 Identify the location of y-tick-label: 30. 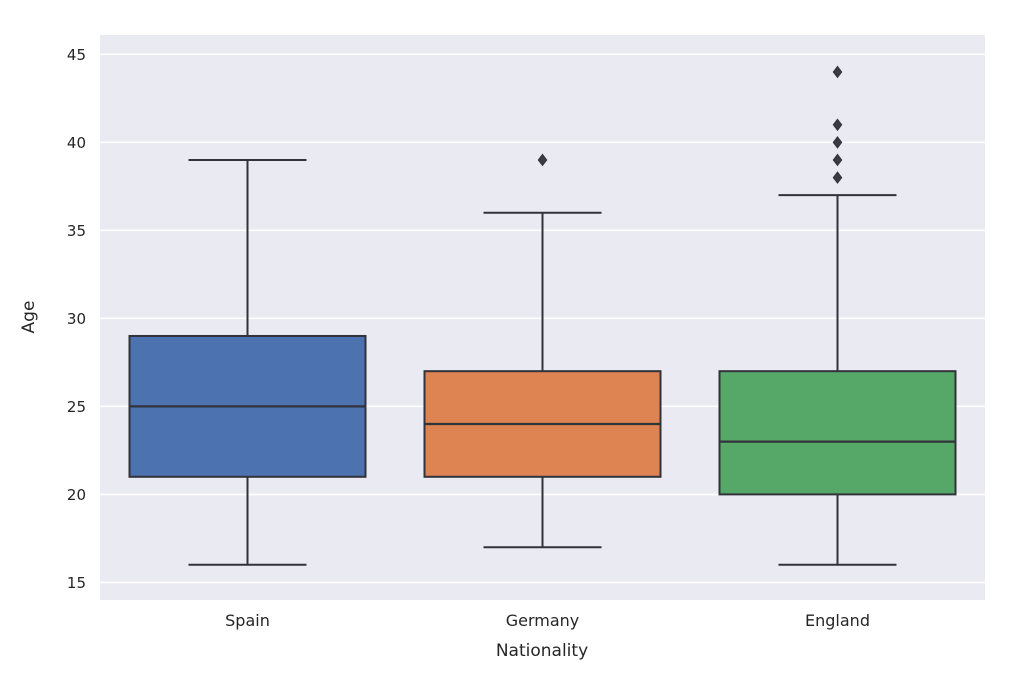
(76, 319).